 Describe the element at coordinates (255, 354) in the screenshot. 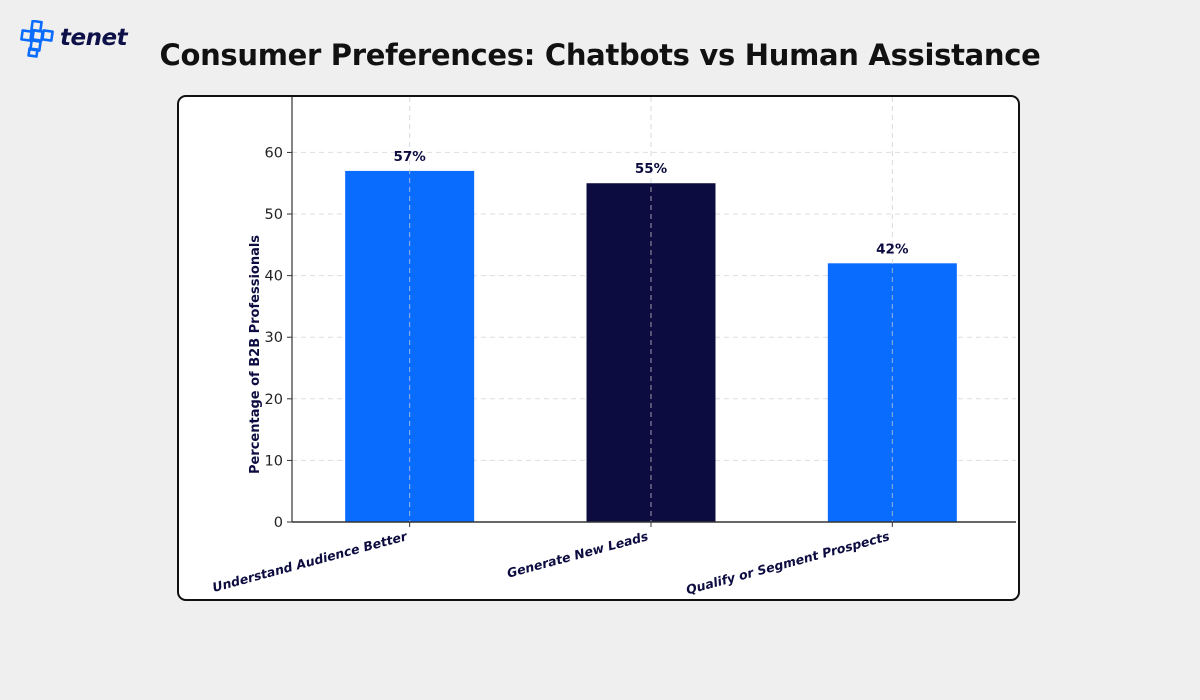

I see `y-axis-title: Percentage of B2B Professionals` at that location.